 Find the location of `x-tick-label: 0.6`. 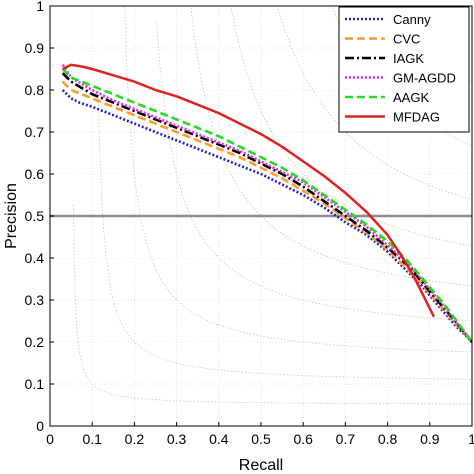

x-tick-label: 0.6 is located at coordinates (303, 439).